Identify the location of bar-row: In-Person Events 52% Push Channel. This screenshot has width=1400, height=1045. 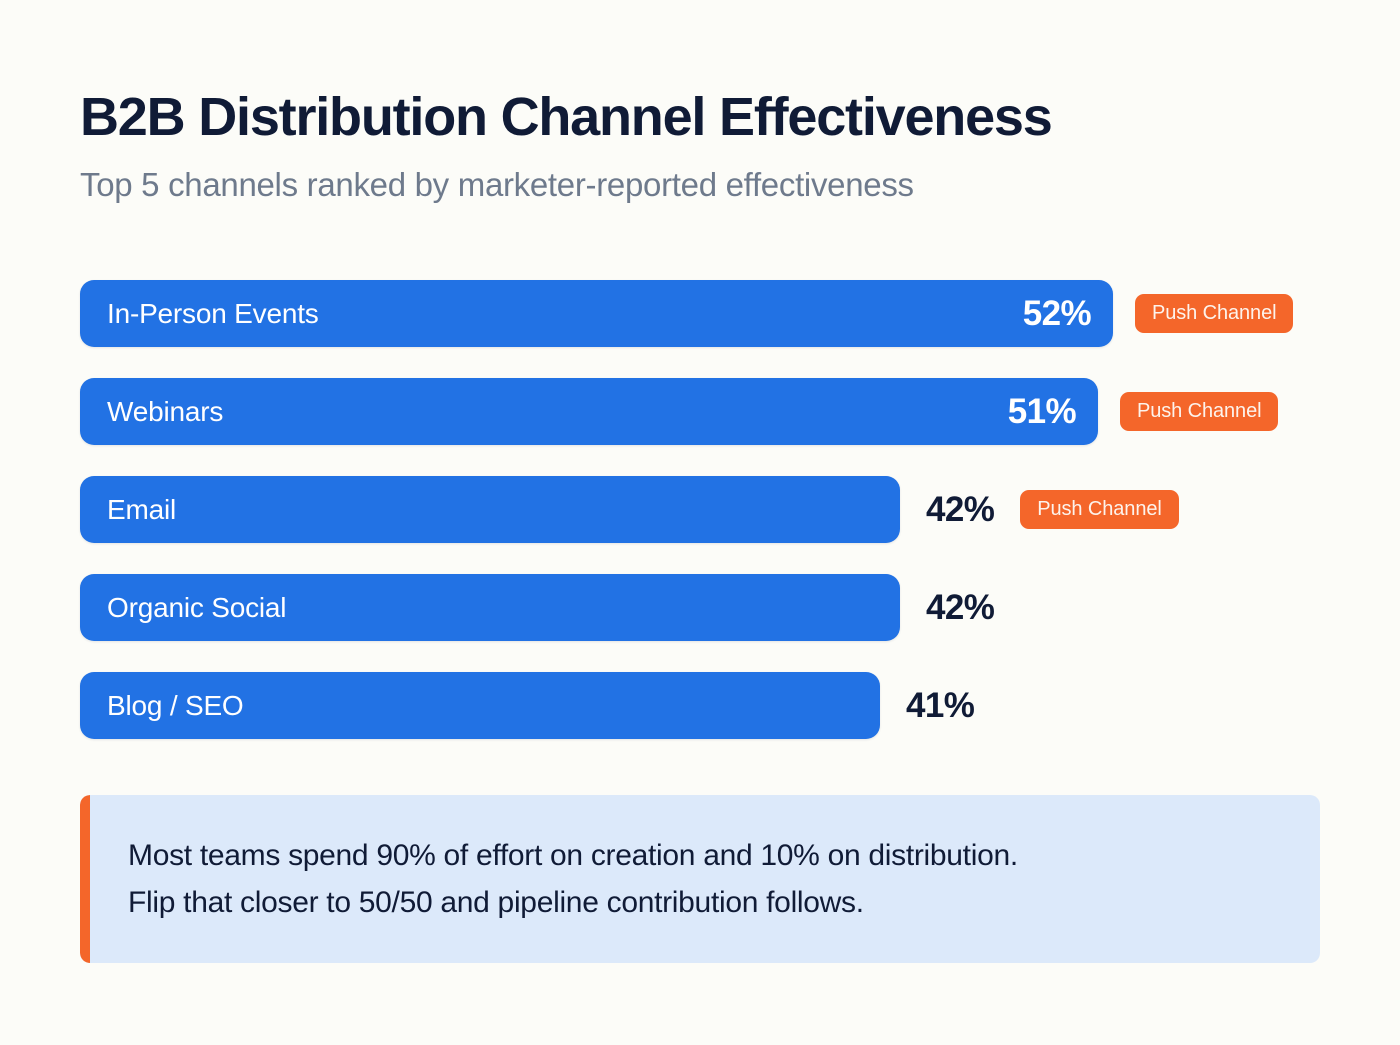
(705, 313).